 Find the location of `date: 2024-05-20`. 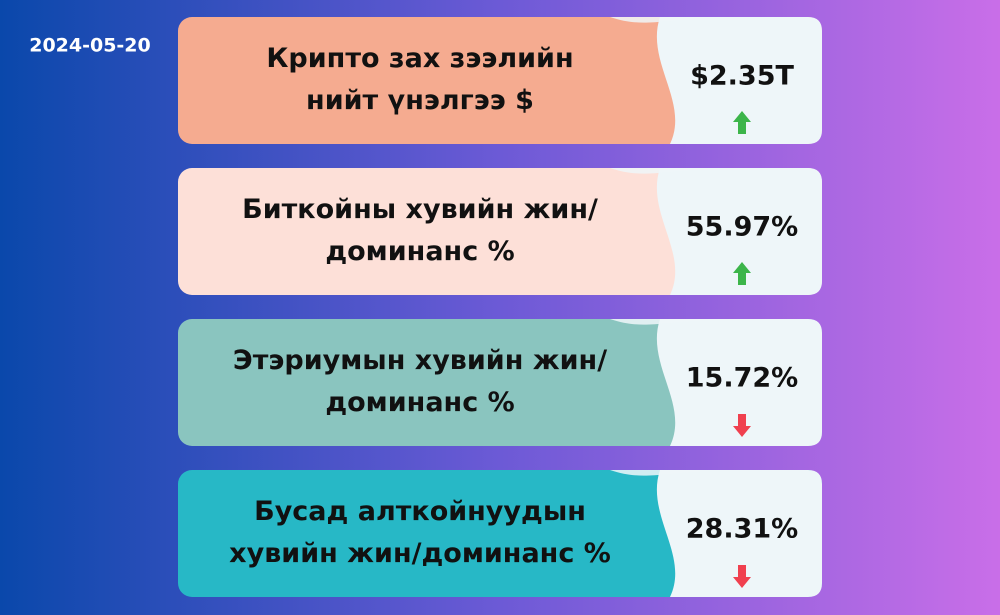

date: 2024-05-20 is located at coordinates (90, 46).